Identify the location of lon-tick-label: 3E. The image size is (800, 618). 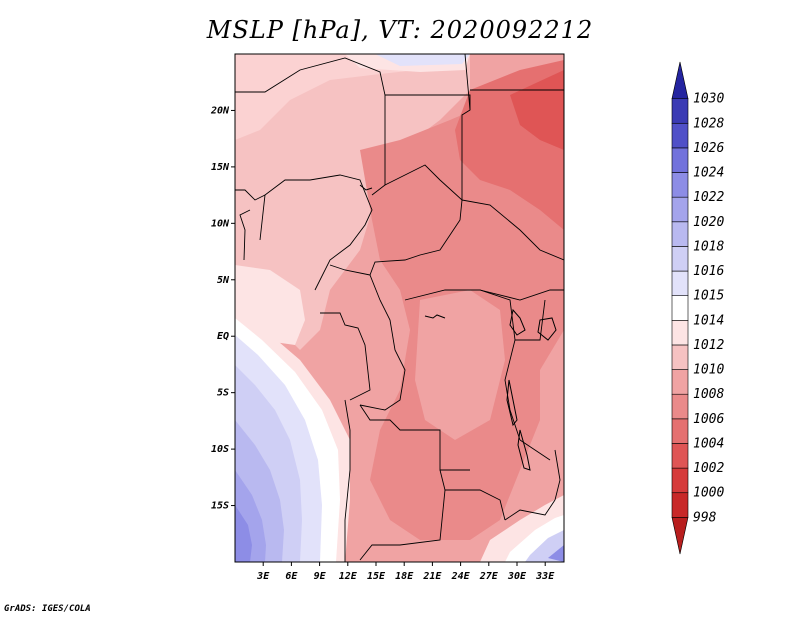
(263, 576).